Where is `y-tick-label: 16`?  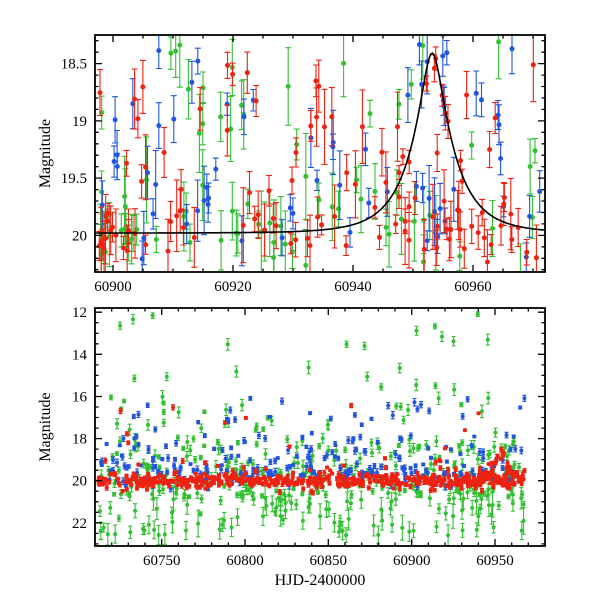 y-tick-label: 16 is located at coordinates (80, 398).